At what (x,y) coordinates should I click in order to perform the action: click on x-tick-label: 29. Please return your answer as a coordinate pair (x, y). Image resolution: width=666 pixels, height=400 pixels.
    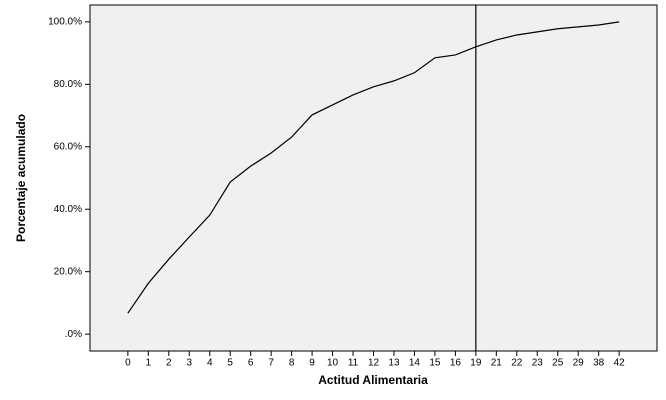
    Looking at the image, I should click on (579, 363).